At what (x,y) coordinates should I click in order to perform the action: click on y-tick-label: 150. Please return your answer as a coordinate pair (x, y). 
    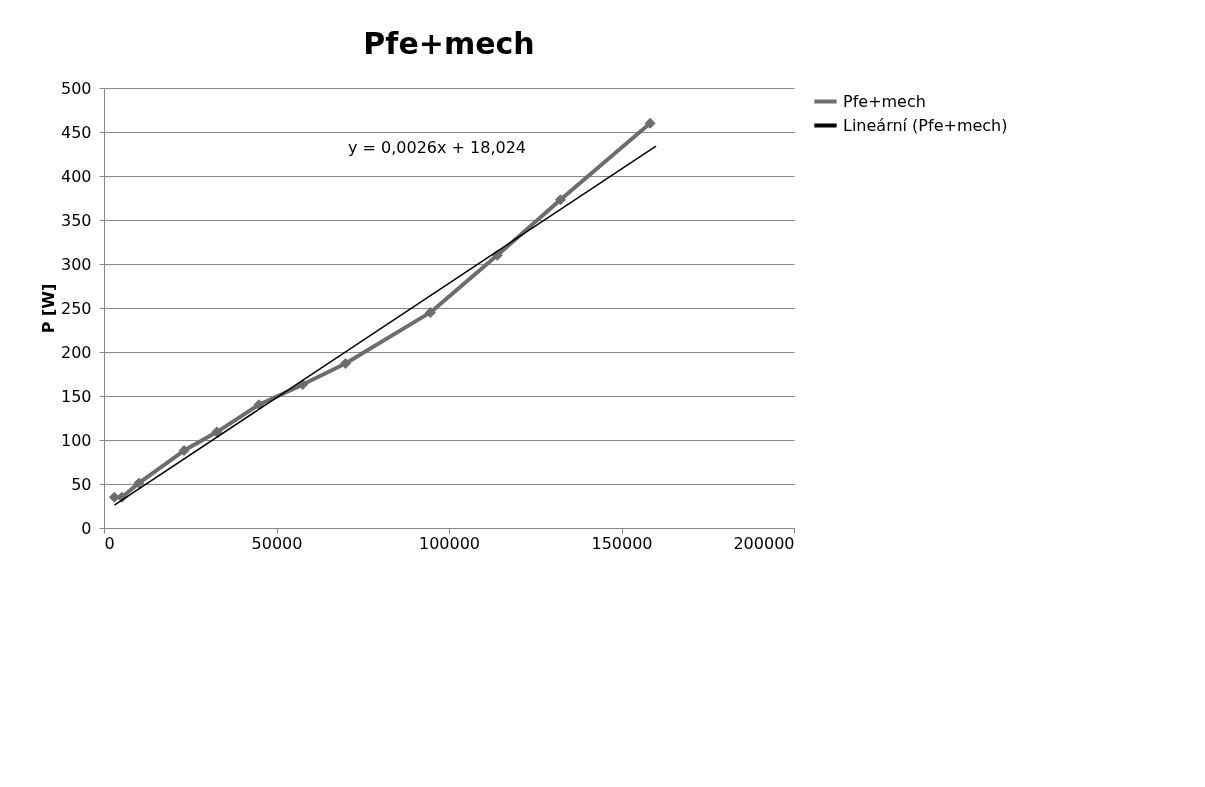
    Looking at the image, I should click on (76, 396).